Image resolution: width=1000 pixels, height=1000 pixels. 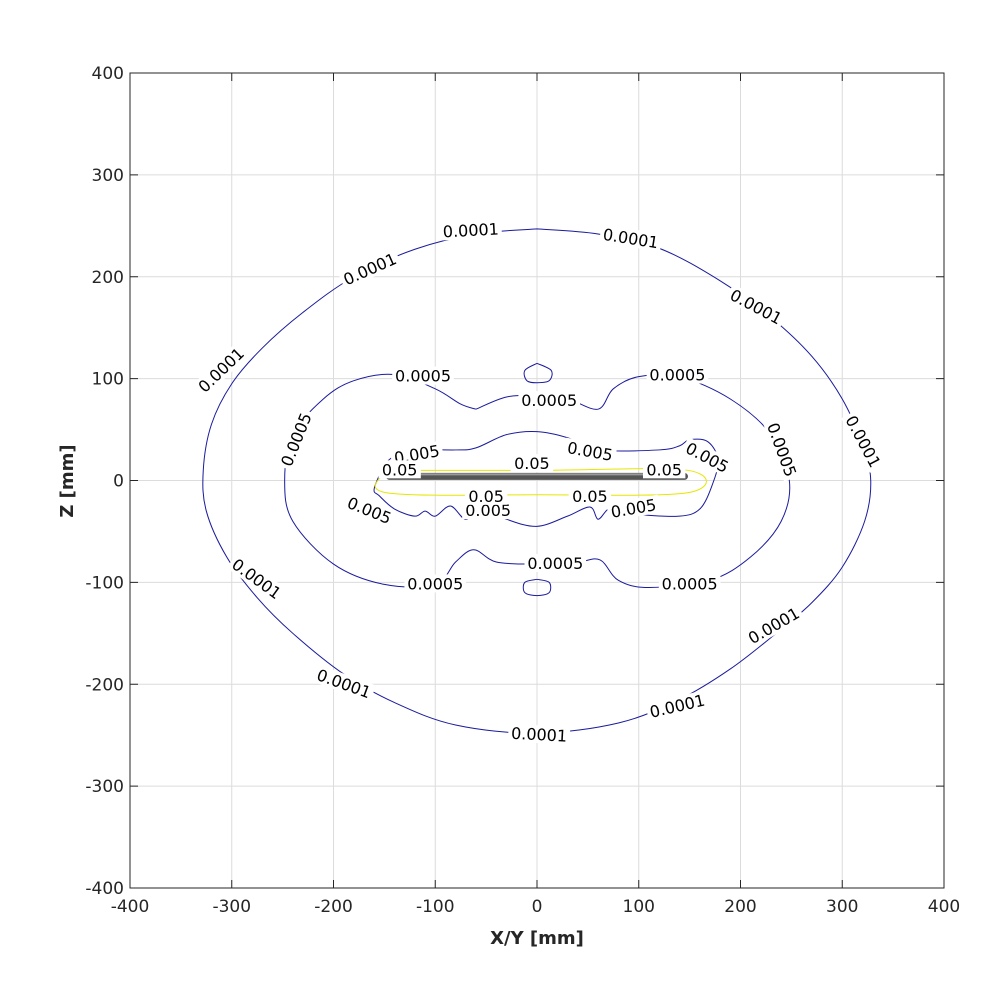 What do you see at coordinates (67, 480) in the screenshot?
I see `y-axis-title: Z [mm]` at bounding box center [67, 480].